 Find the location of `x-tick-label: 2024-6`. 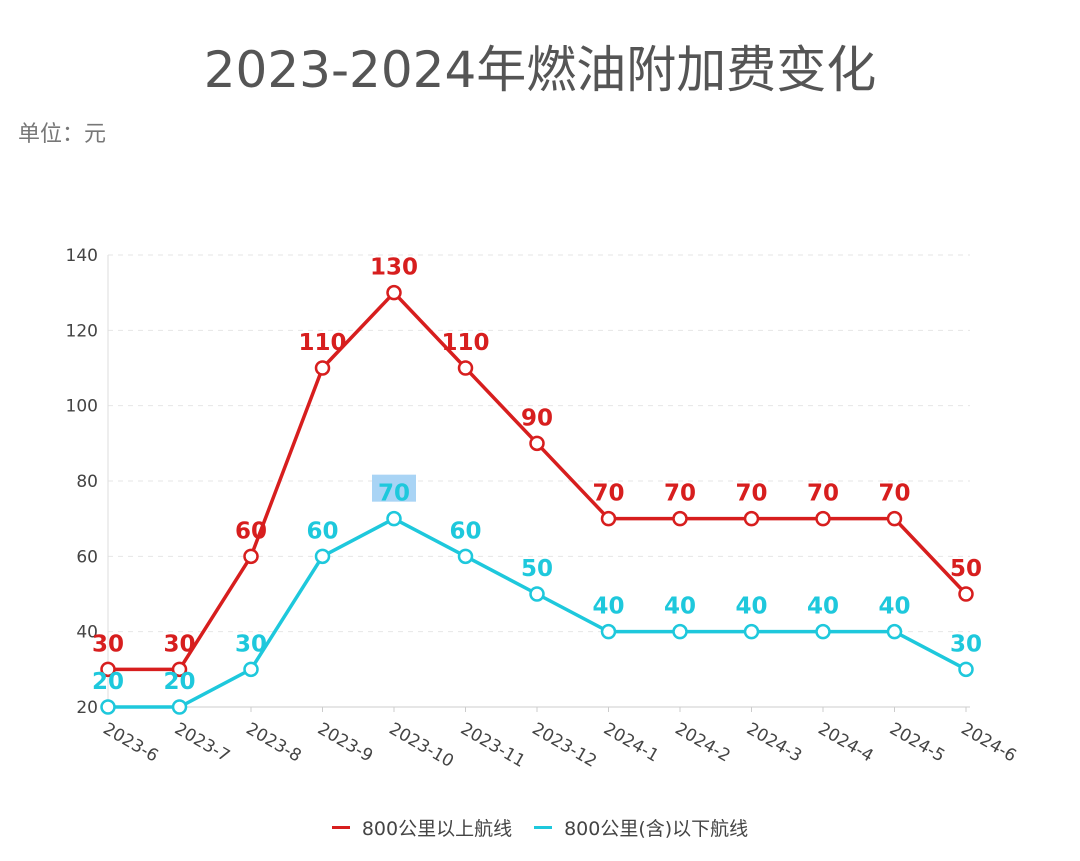

x-tick-label: 2024-6 is located at coordinates (989, 742).